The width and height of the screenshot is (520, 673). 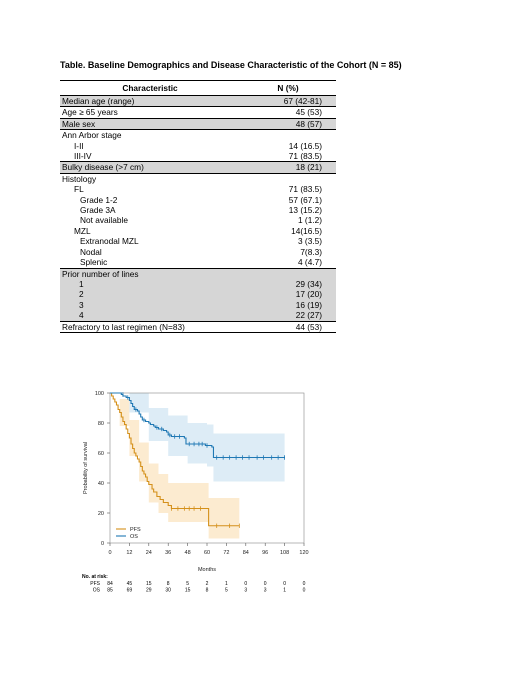 I want to click on x-tick-label: 60, so click(x=207, y=553).